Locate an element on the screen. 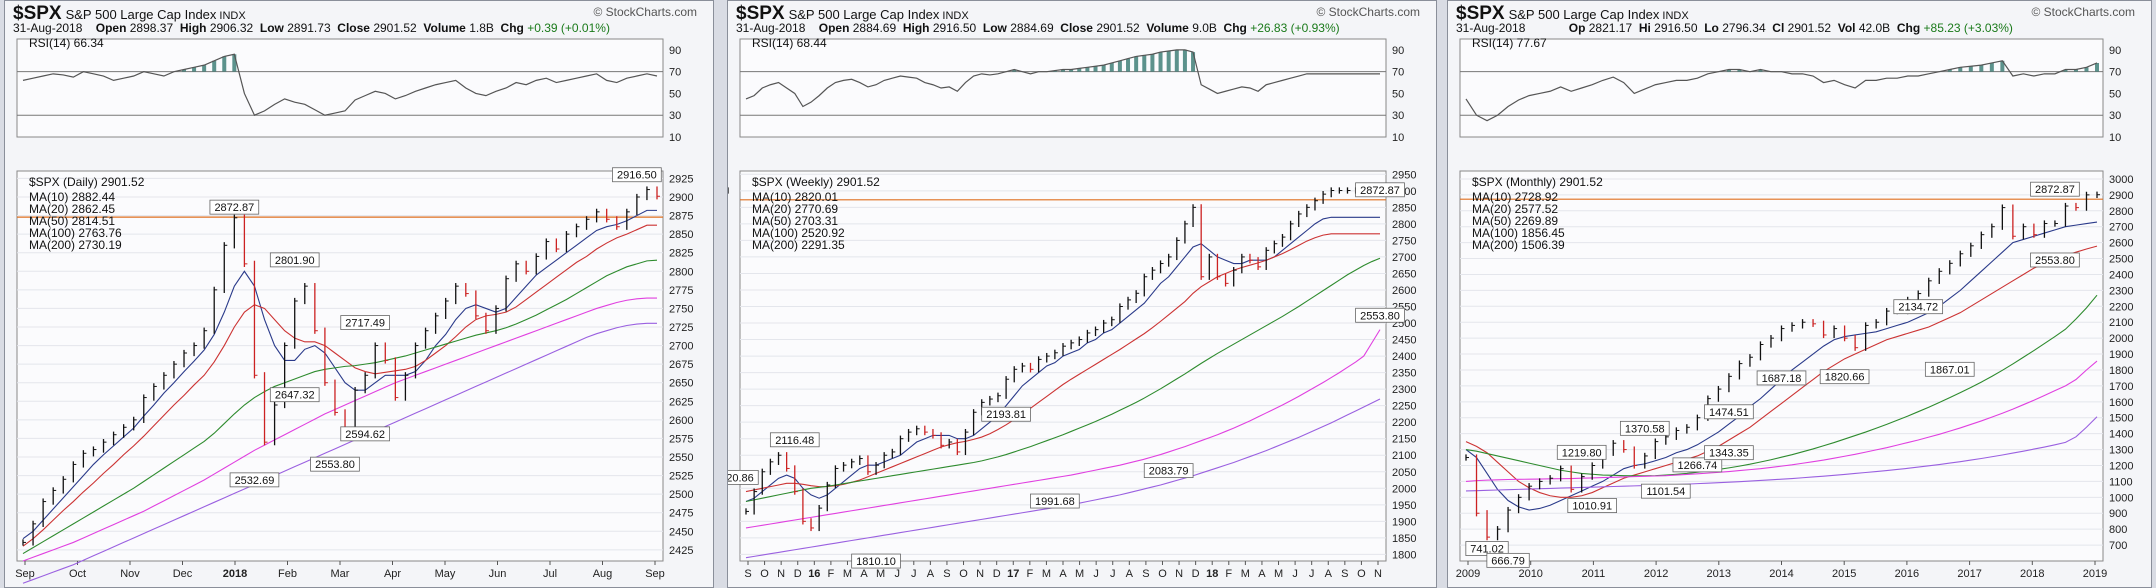 This screenshot has height=588, width=2156. ma50-label: MA(50) 2269.89 is located at coordinates (1515, 221).